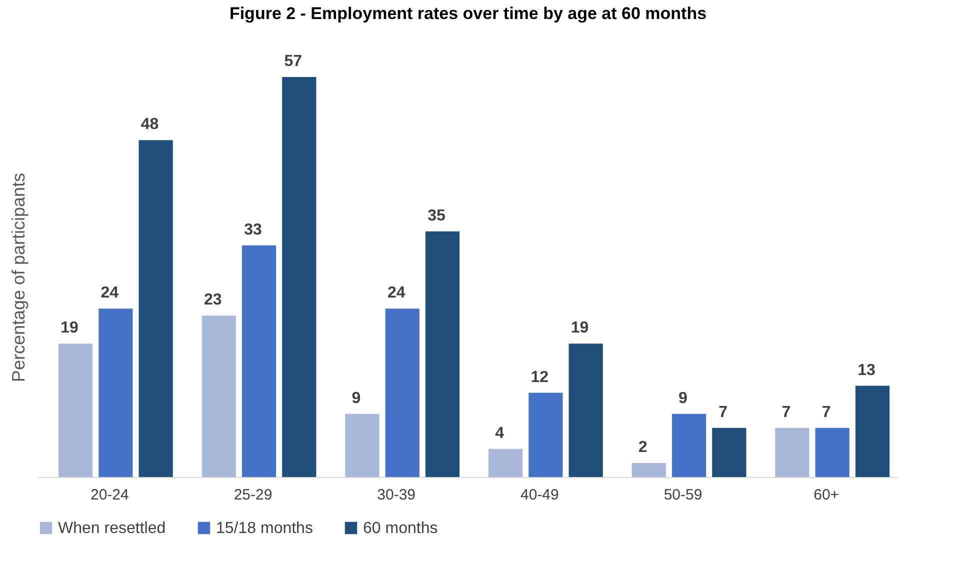 This screenshot has height=578, width=957. Describe the element at coordinates (253, 495) in the screenshot. I see `x-tick-label: 25-29` at that location.